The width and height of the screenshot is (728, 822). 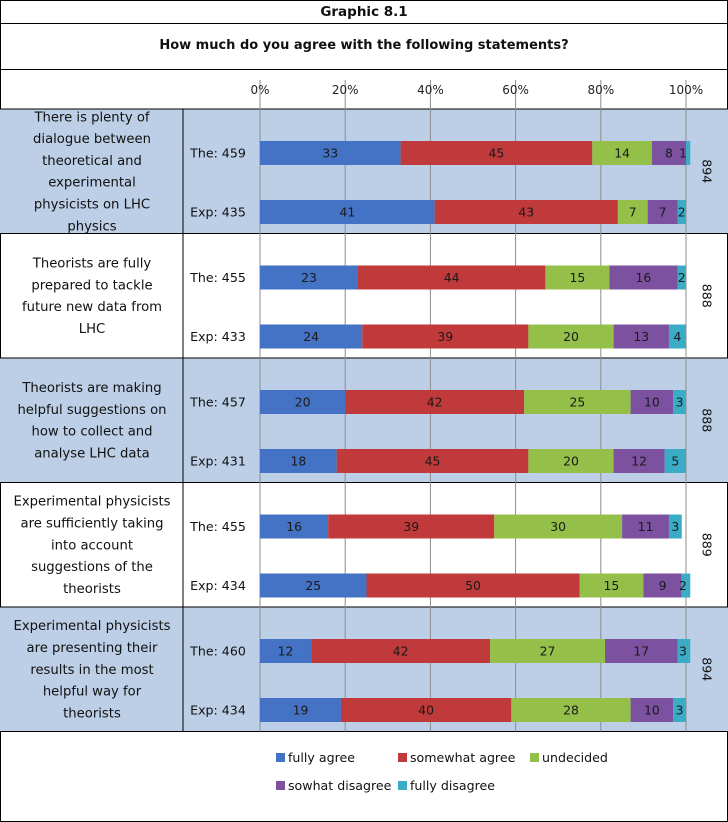 What do you see at coordinates (91, 432) in the screenshot?
I see `question-text-line: how to collect and` at bounding box center [91, 432].